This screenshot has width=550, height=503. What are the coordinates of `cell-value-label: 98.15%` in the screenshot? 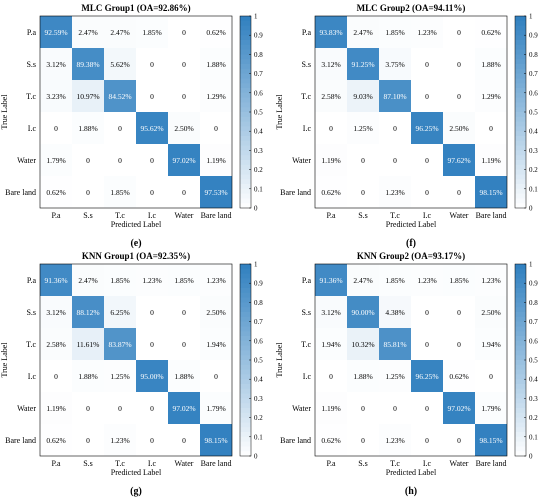 It's located at (215, 440).